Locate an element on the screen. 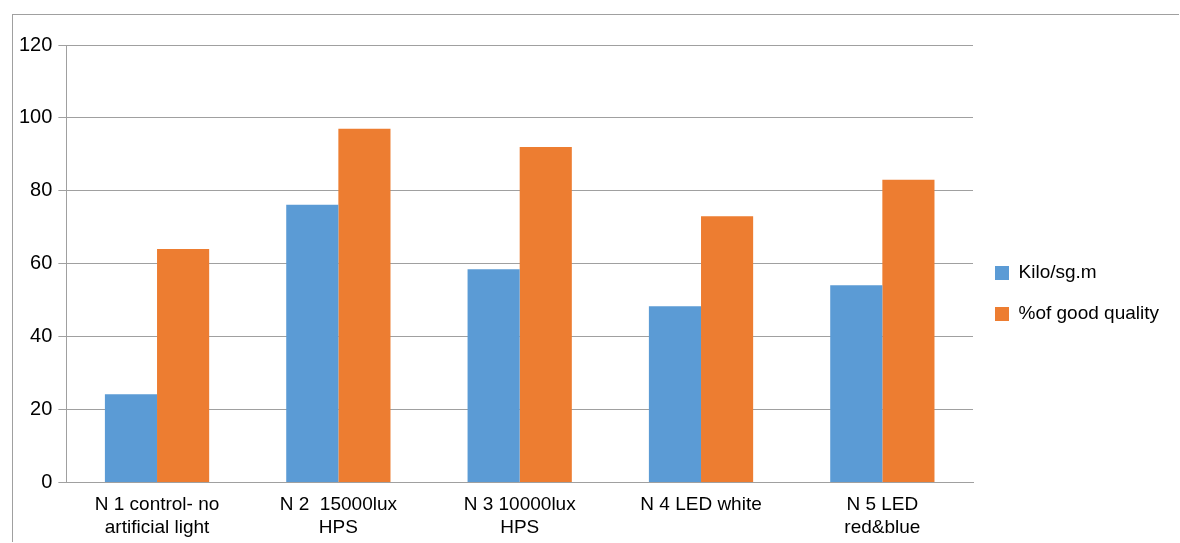  y-tick-label: 0 is located at coordinates (47, 480).